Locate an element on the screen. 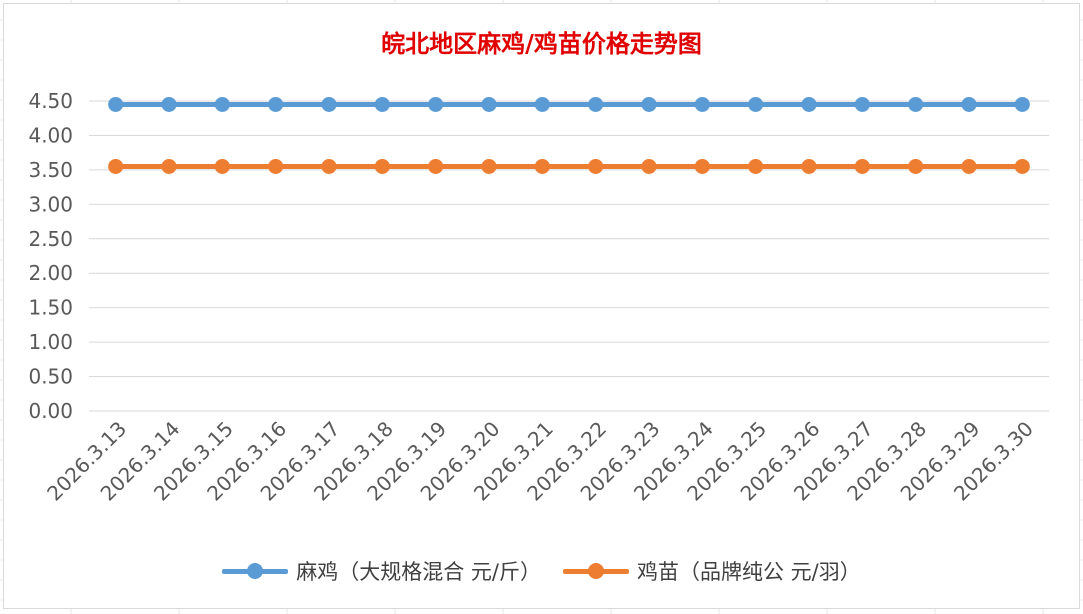 This screenshot has width=1083, height=614. legend-item-series-1: 鸡苗（品牌纯公 元/羽） is located at coordinates (712, 571).